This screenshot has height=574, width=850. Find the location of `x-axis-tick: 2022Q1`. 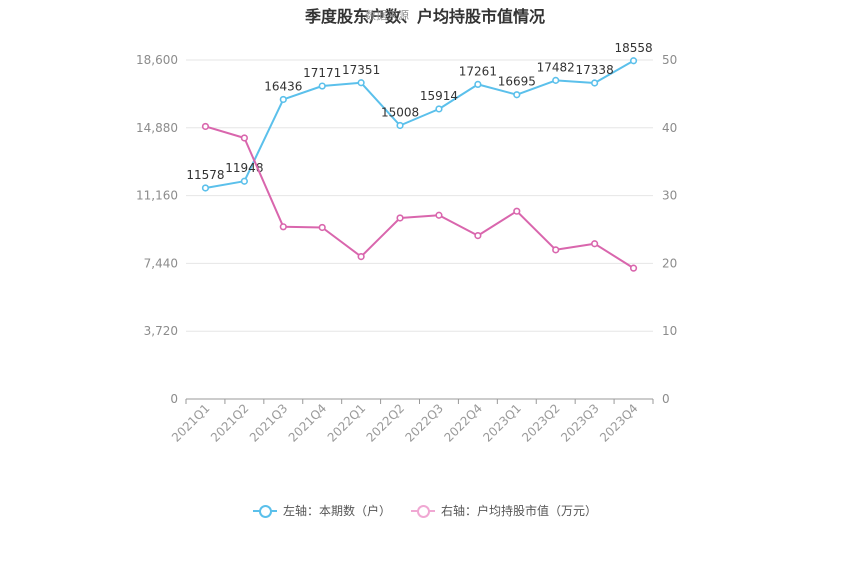

x-axis-tick: 2022Q1 is located at coordinates (347, 423).